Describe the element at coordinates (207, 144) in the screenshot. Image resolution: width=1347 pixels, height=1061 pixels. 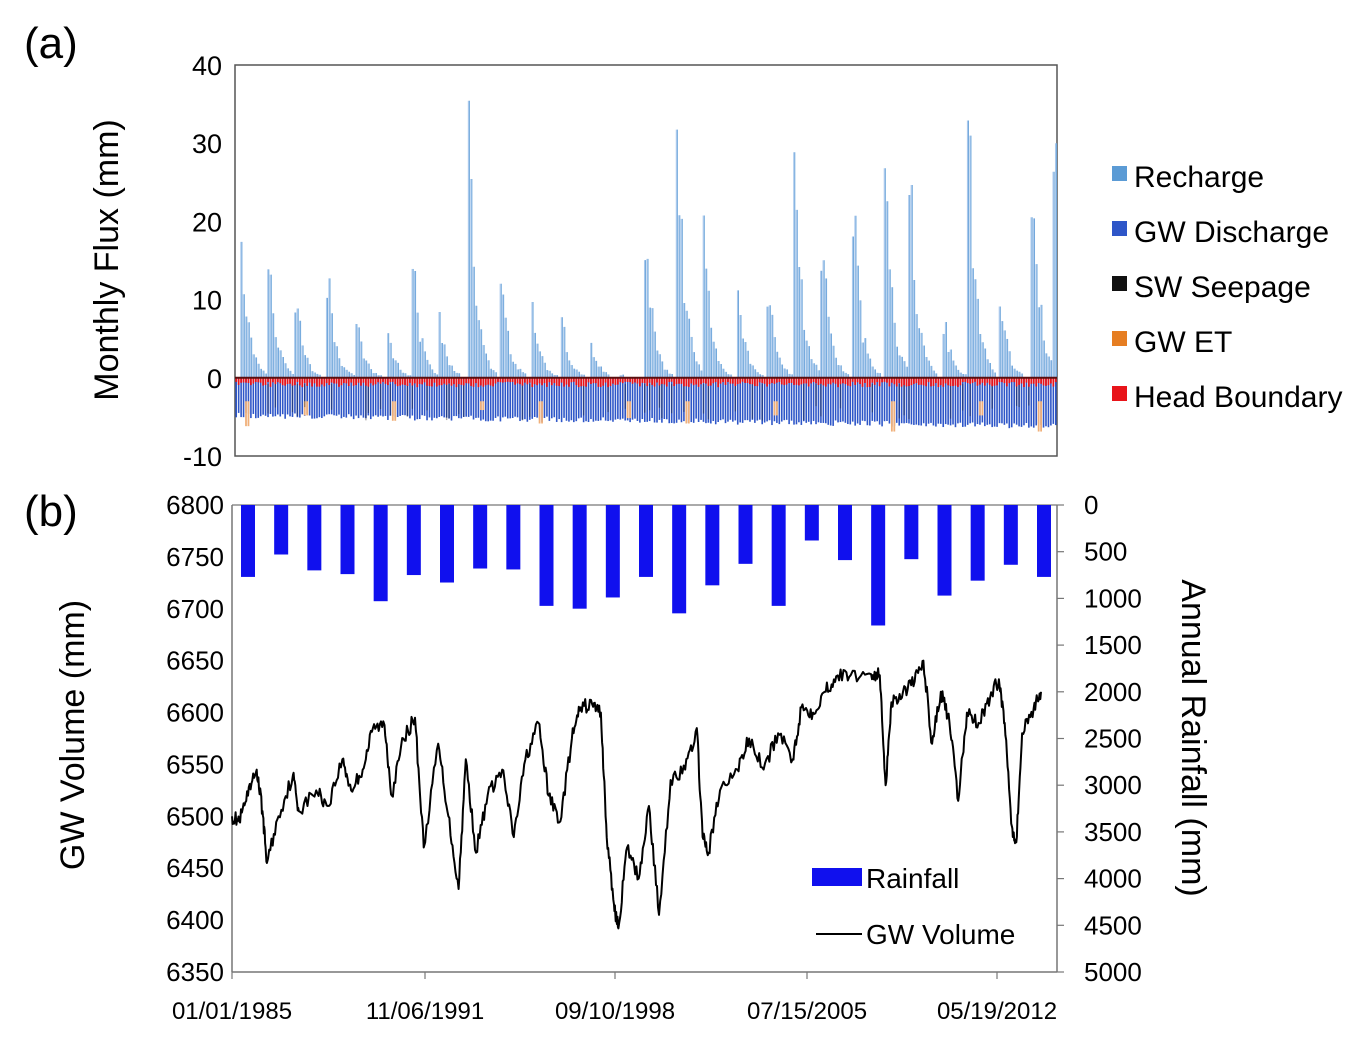
I see `panel-a-ytick-1: 30` at that location.